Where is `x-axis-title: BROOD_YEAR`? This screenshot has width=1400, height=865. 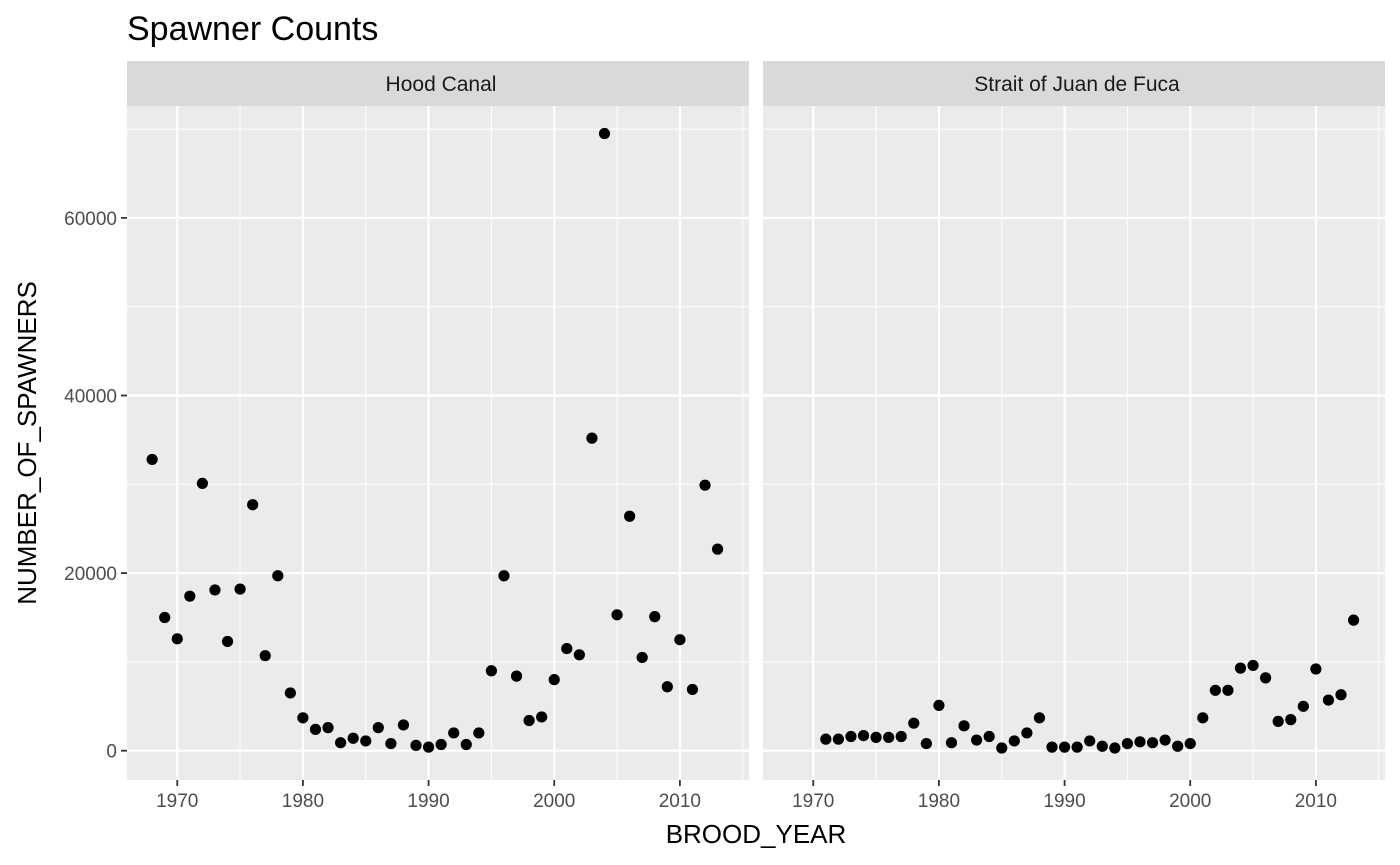 x-axis-title: BROOD_YEAR is located at coordinates (756, 834).